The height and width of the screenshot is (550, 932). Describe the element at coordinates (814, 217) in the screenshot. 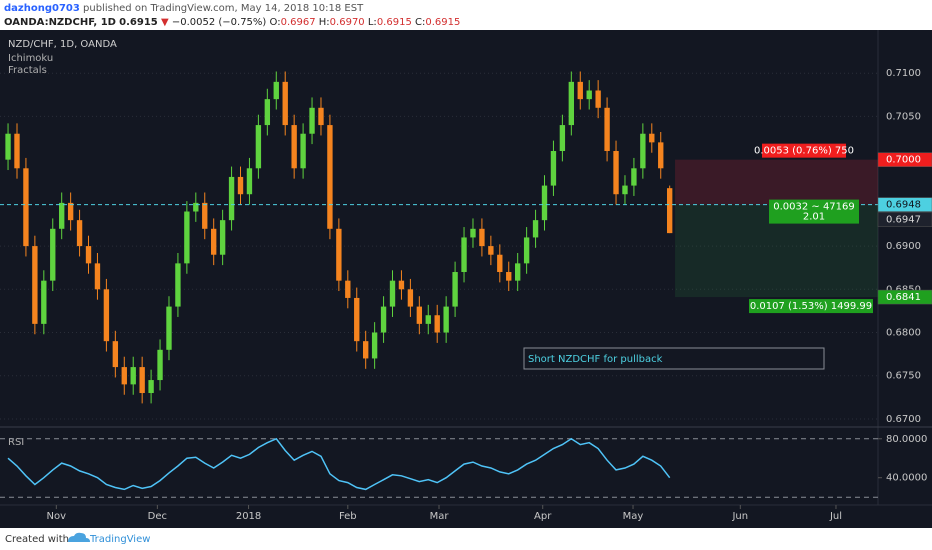

I see `info-label: 2.01` at that location.